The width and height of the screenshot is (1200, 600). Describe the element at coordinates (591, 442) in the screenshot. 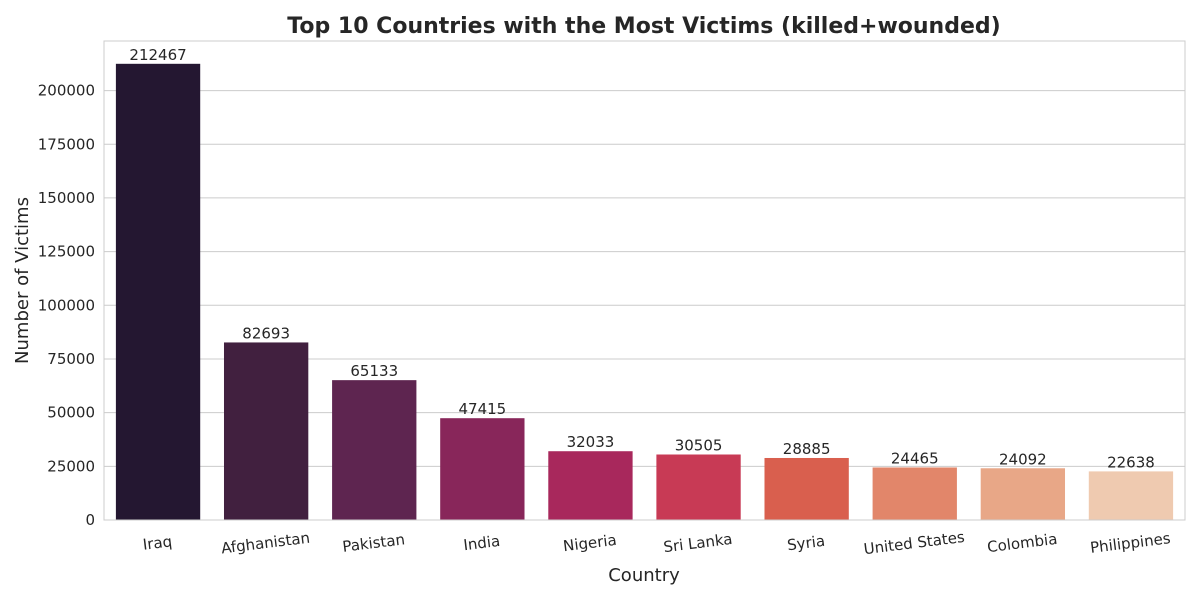

I see `data-label: 32033` at that location.